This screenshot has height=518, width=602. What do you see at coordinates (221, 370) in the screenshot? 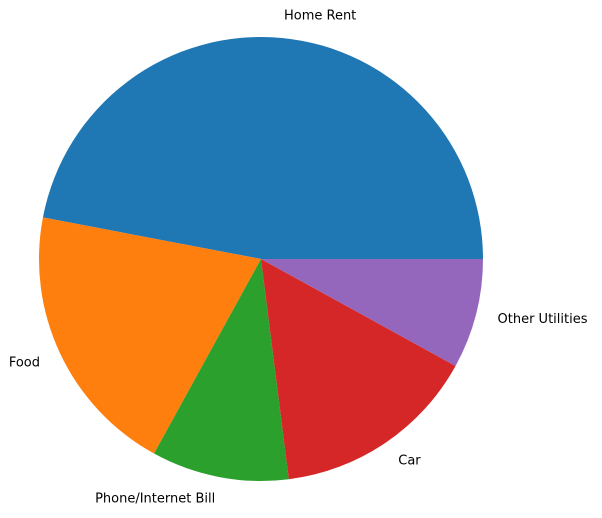
I see `pie-slice-phone-internet-bill` at bounding box center [221, 370].